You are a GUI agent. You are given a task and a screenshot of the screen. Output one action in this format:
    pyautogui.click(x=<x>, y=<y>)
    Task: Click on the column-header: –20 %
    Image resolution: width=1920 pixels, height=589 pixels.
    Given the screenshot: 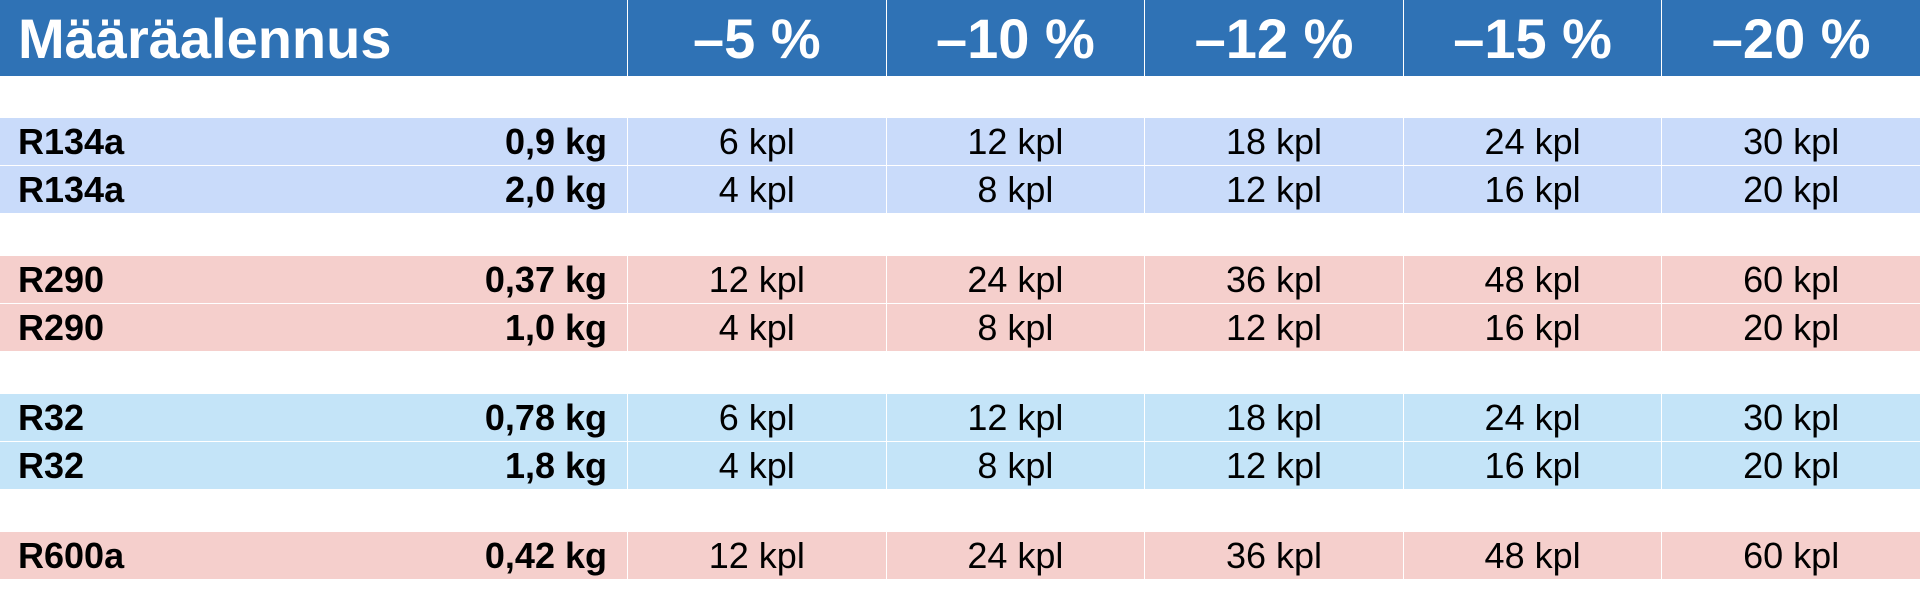 What is the action you would take?
    pyautogui.click(x=1790, y=38)
    